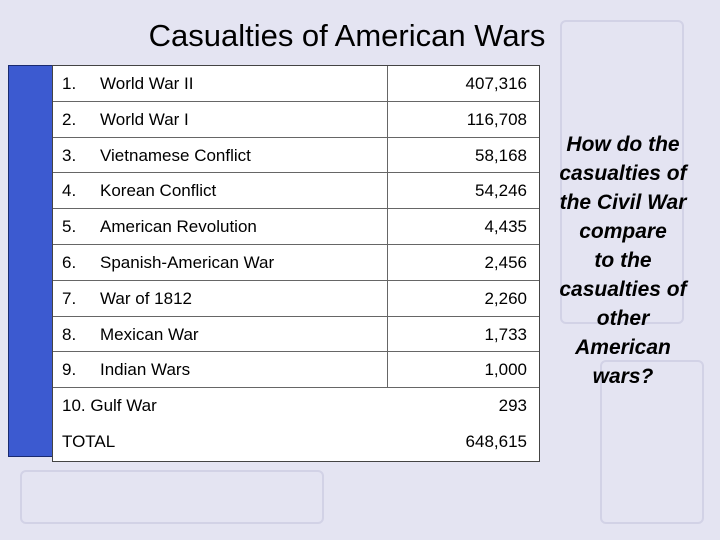 Image resolution: width=720 pixels, height=540 pixels. Describe the element at coordinates (296, 442) in the screenshot. I see `table-row: TOTAL 648,615` at that location.